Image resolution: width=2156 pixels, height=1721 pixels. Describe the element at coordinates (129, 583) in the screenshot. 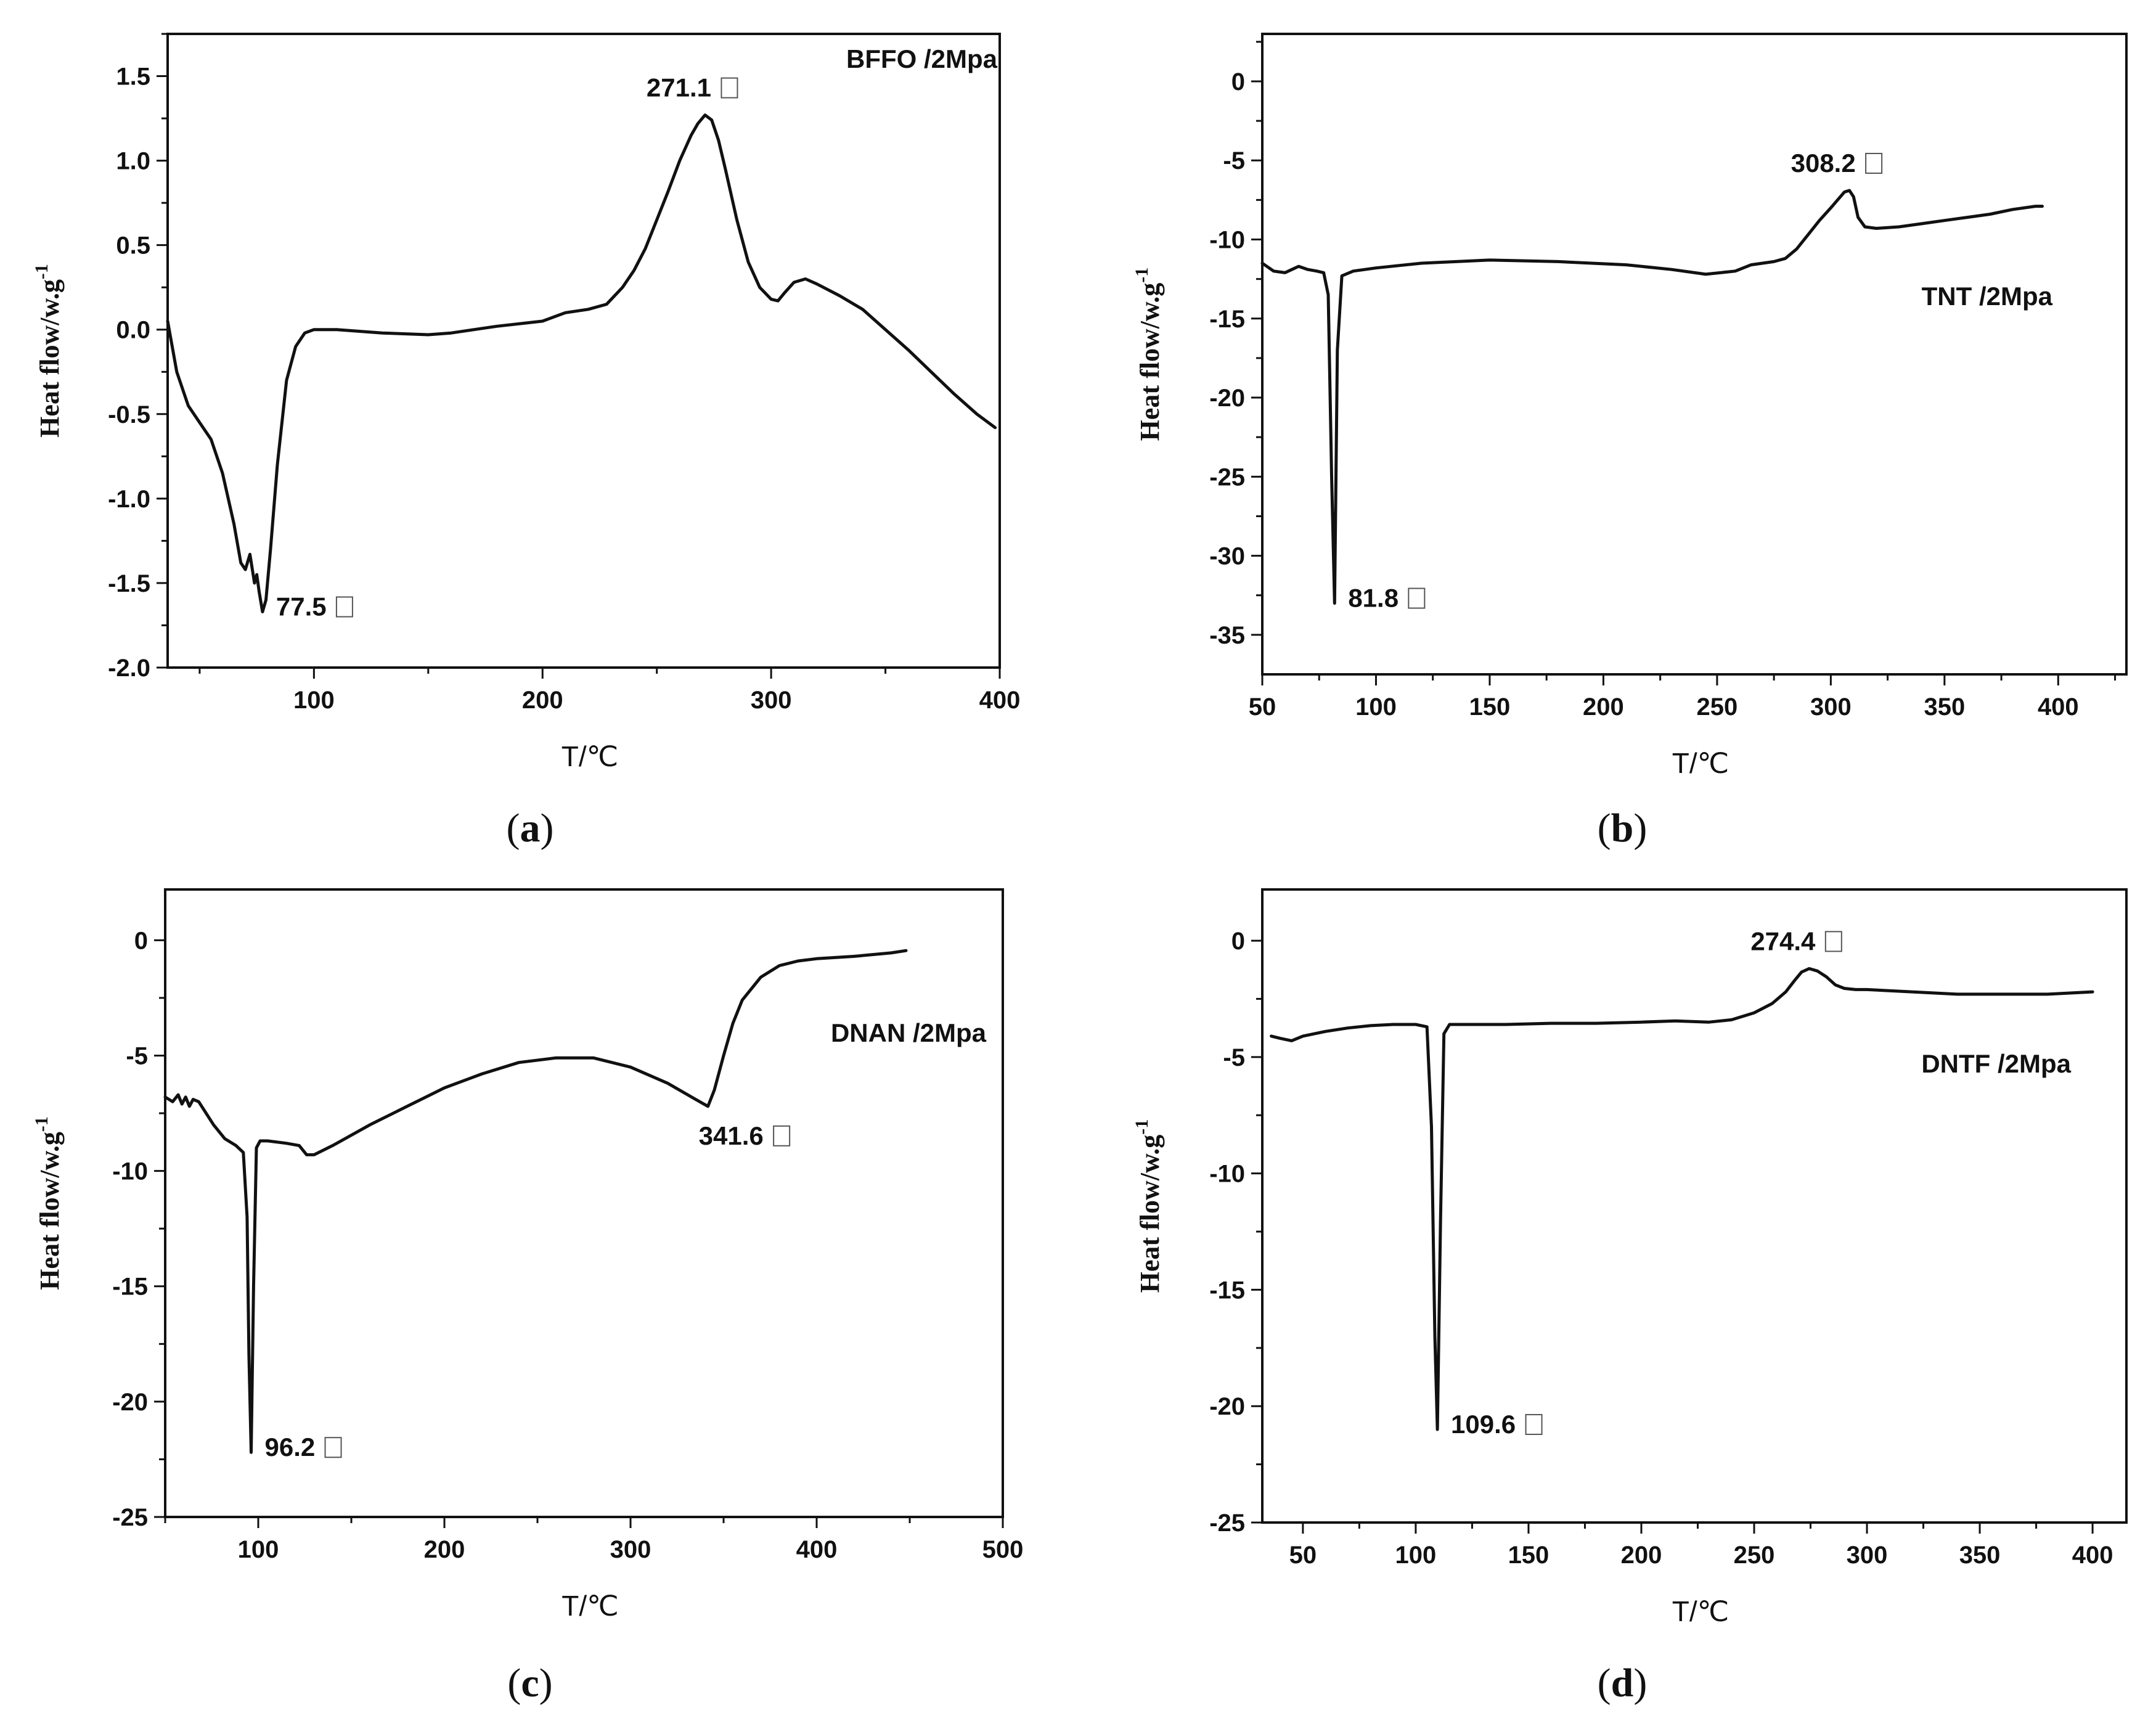

I see `y-tick-label: -1.5` at that location.